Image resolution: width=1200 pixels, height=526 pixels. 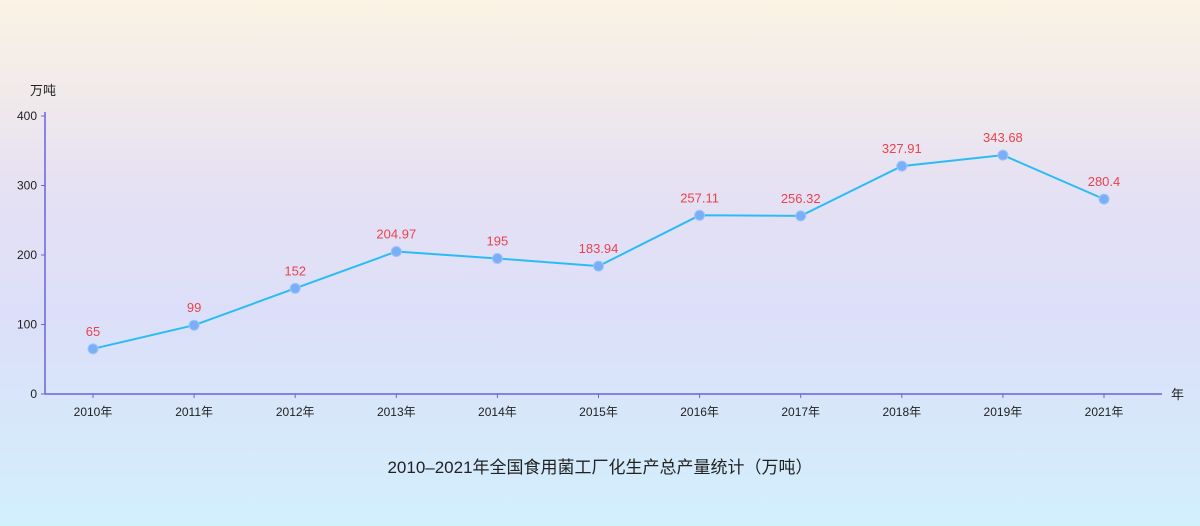 I want to click on x-tick-label: 2012年, so click(x=295, y=412).